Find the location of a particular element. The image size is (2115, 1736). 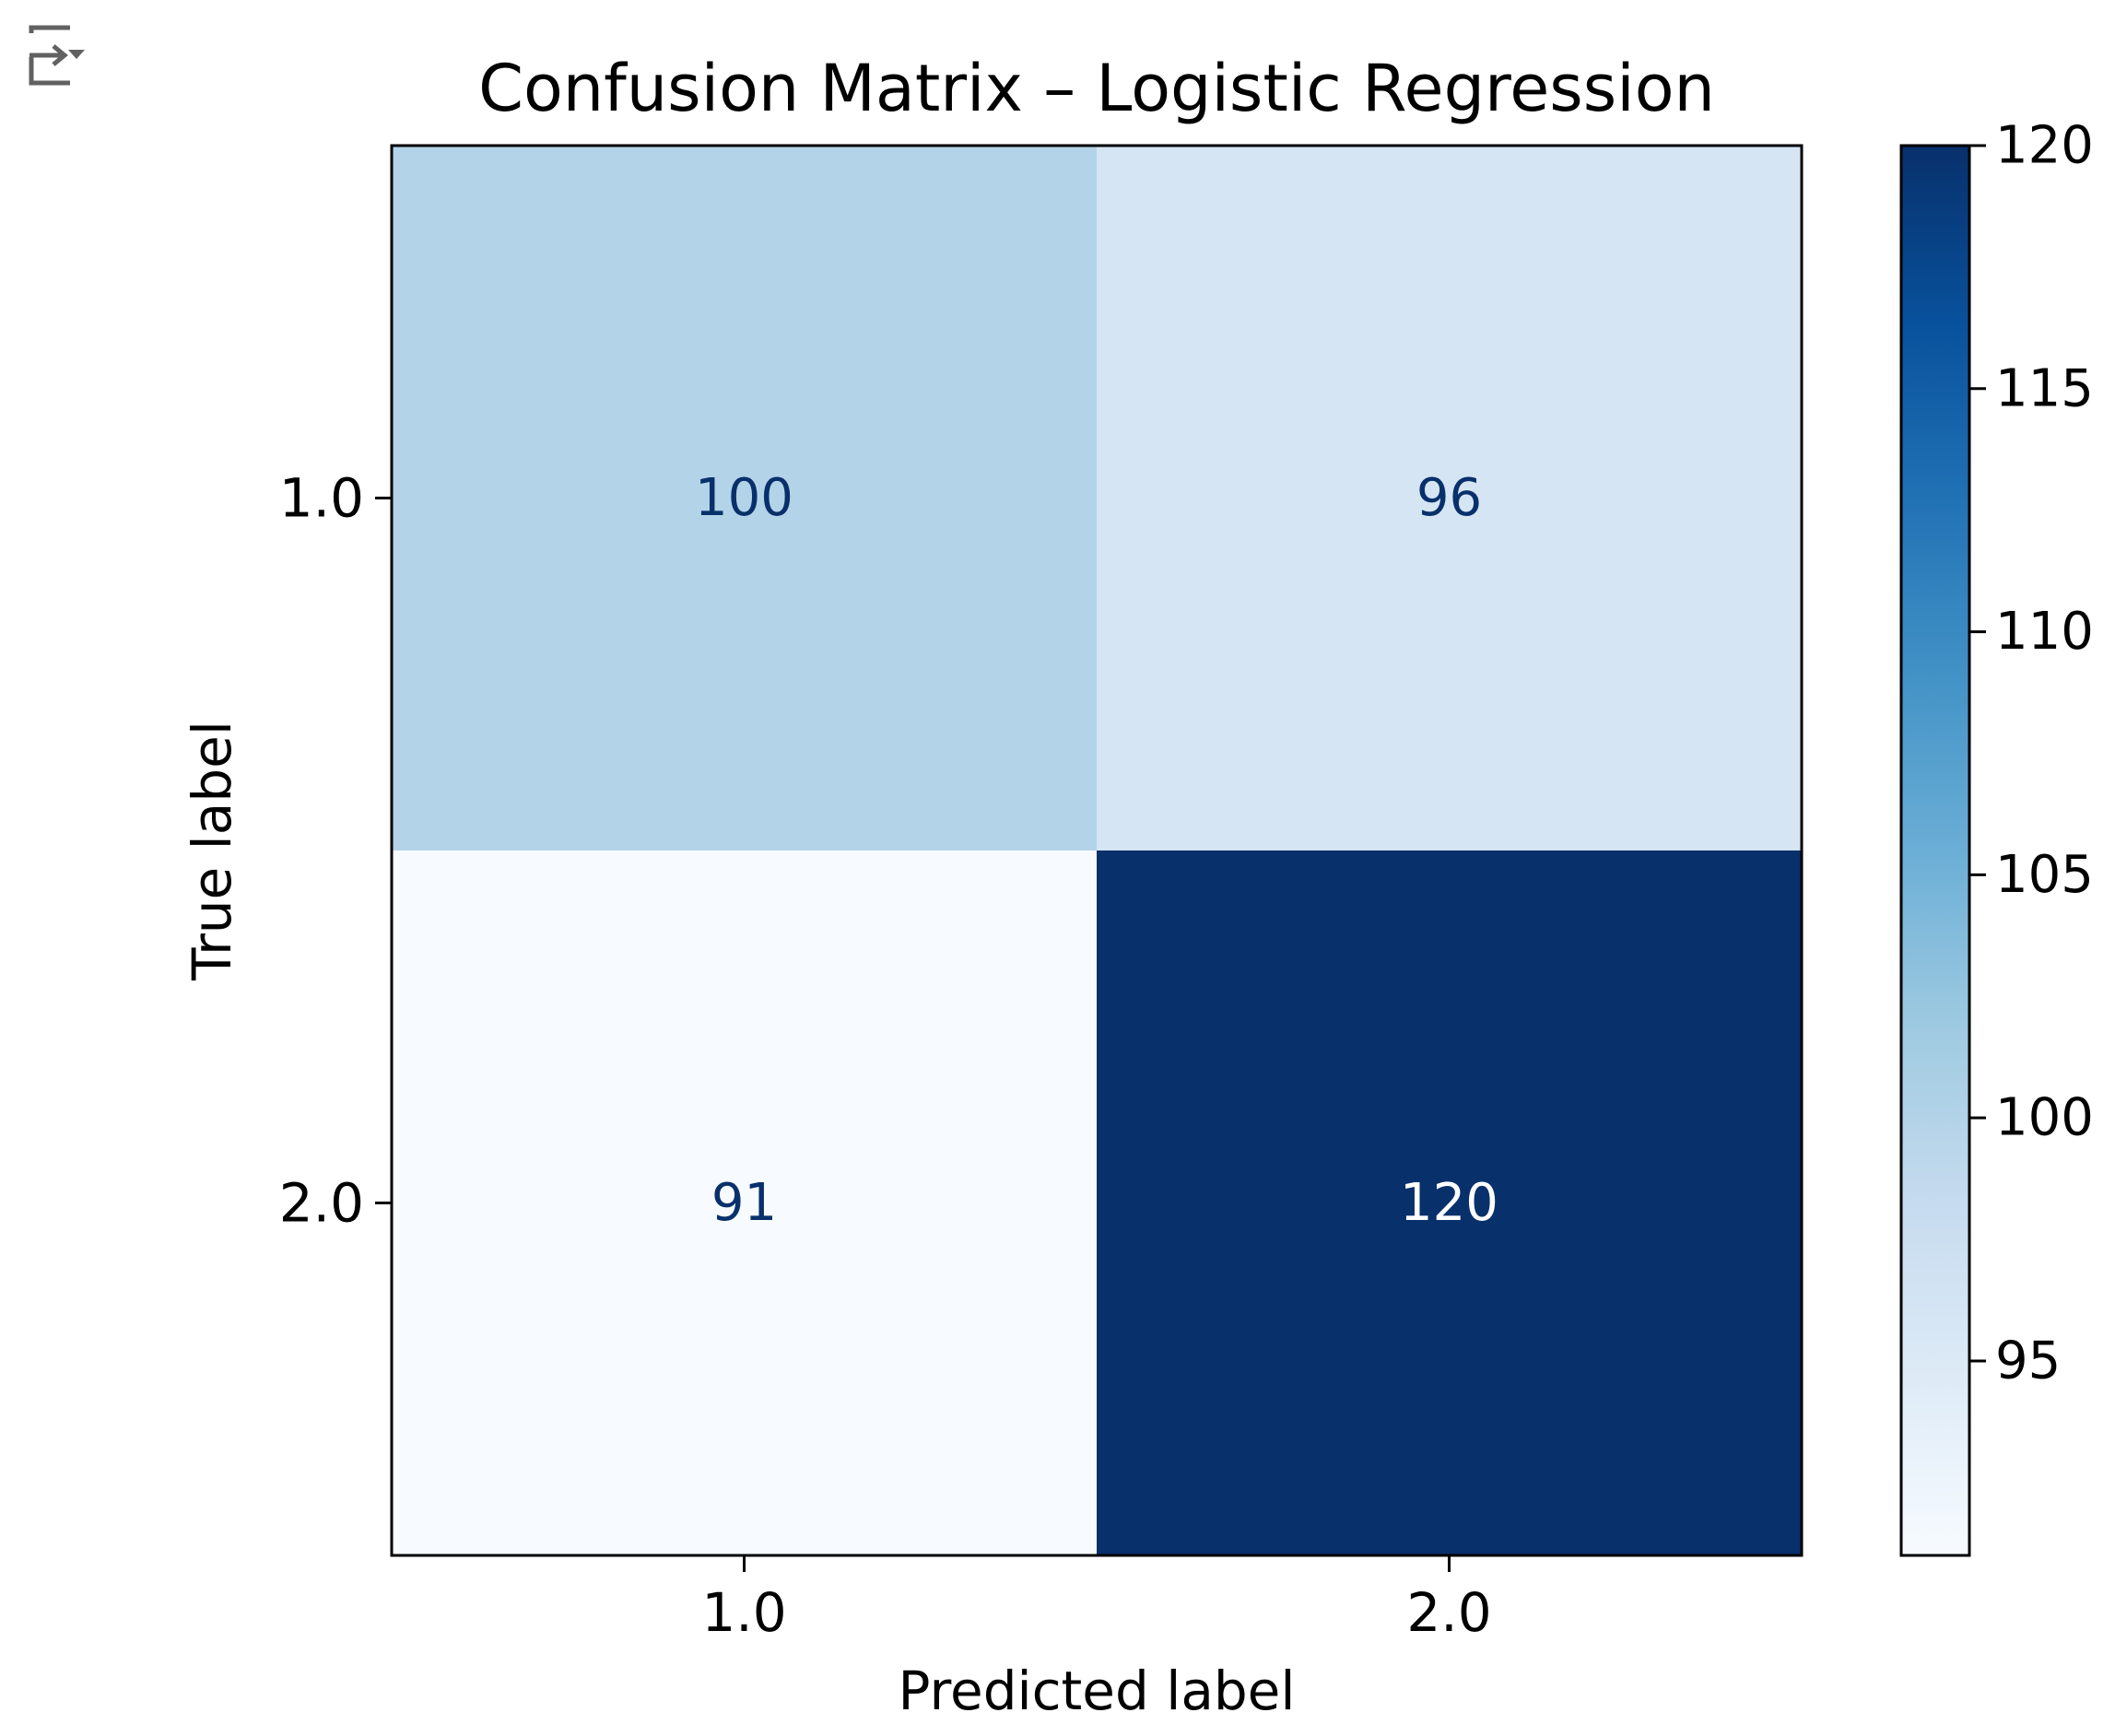

y-tick-label: 1.0 is located at coordinates (321, 499).